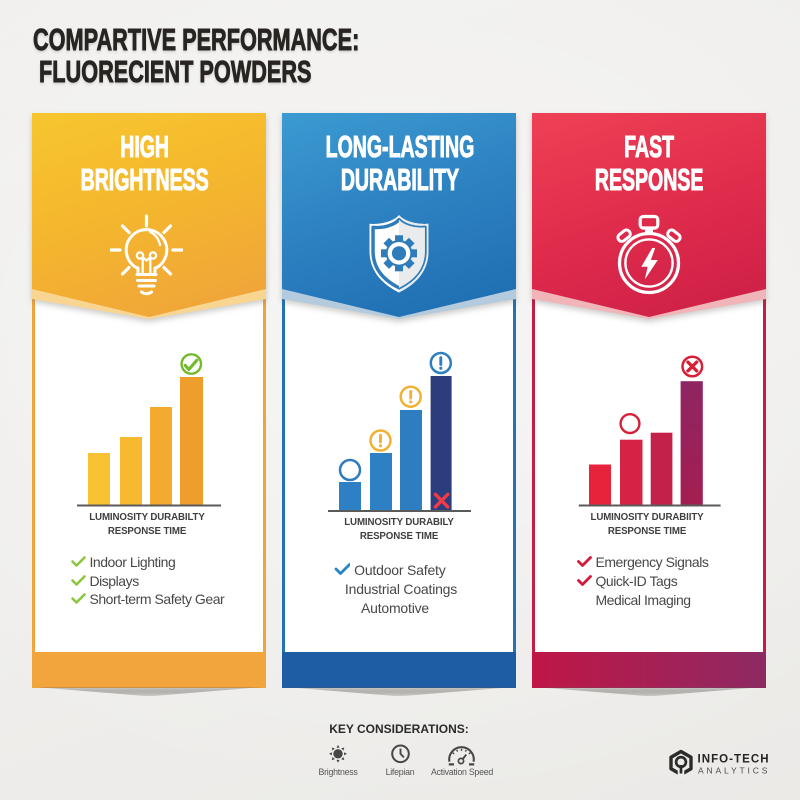 Image resolution: width=800 pixels, height=800 pixels. What do you see at coordinates (734, 760) in the screenshot?
I see `svg-text: INFO-TECH` at bounding box center [734, 760].